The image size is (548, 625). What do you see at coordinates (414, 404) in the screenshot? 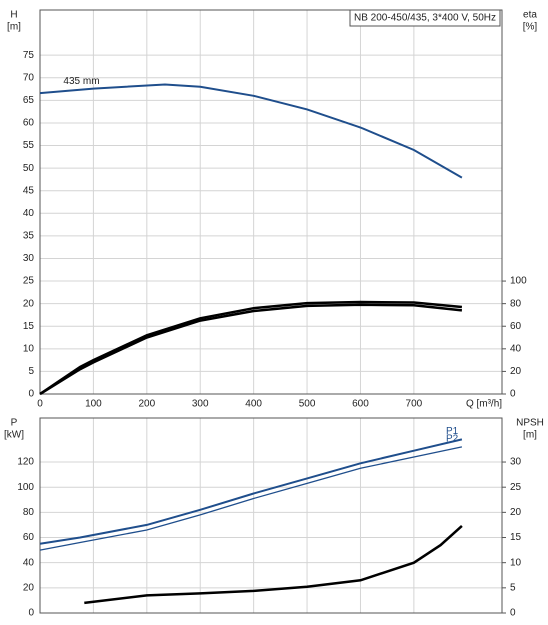
I see `x-tick-label: 700` at bounding box center [414, 404].